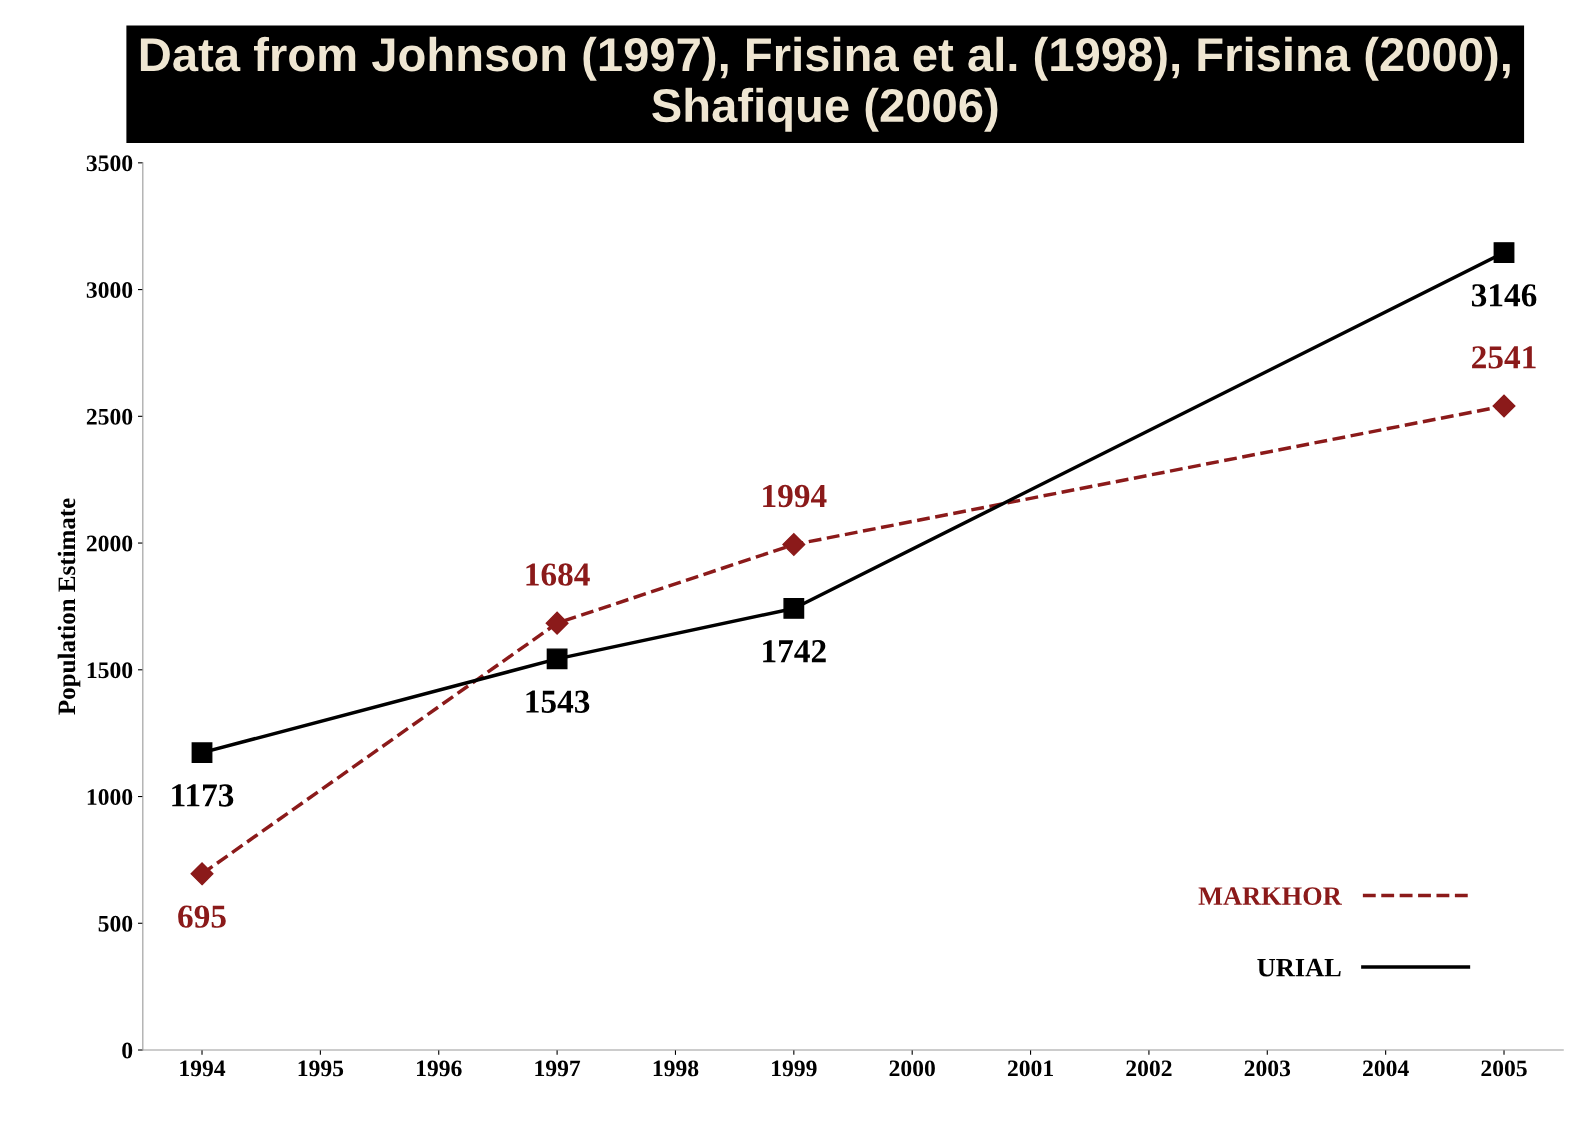  What do you see at coordinates (558, 701) in the screenshot?
I see `data-label: 1543` at bounding box center [558, 701].